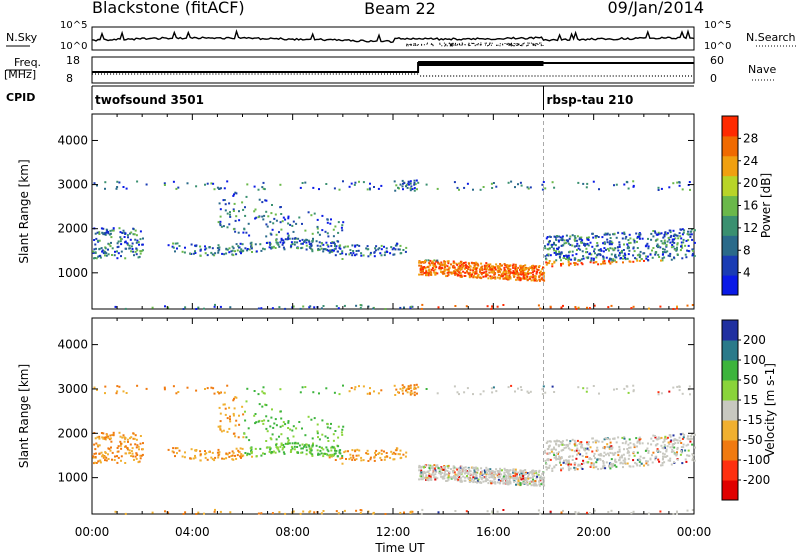 Image resolution: width=800 pixels, height=554 pixels. I want to click on colorbar-cell, so click(730, 126).